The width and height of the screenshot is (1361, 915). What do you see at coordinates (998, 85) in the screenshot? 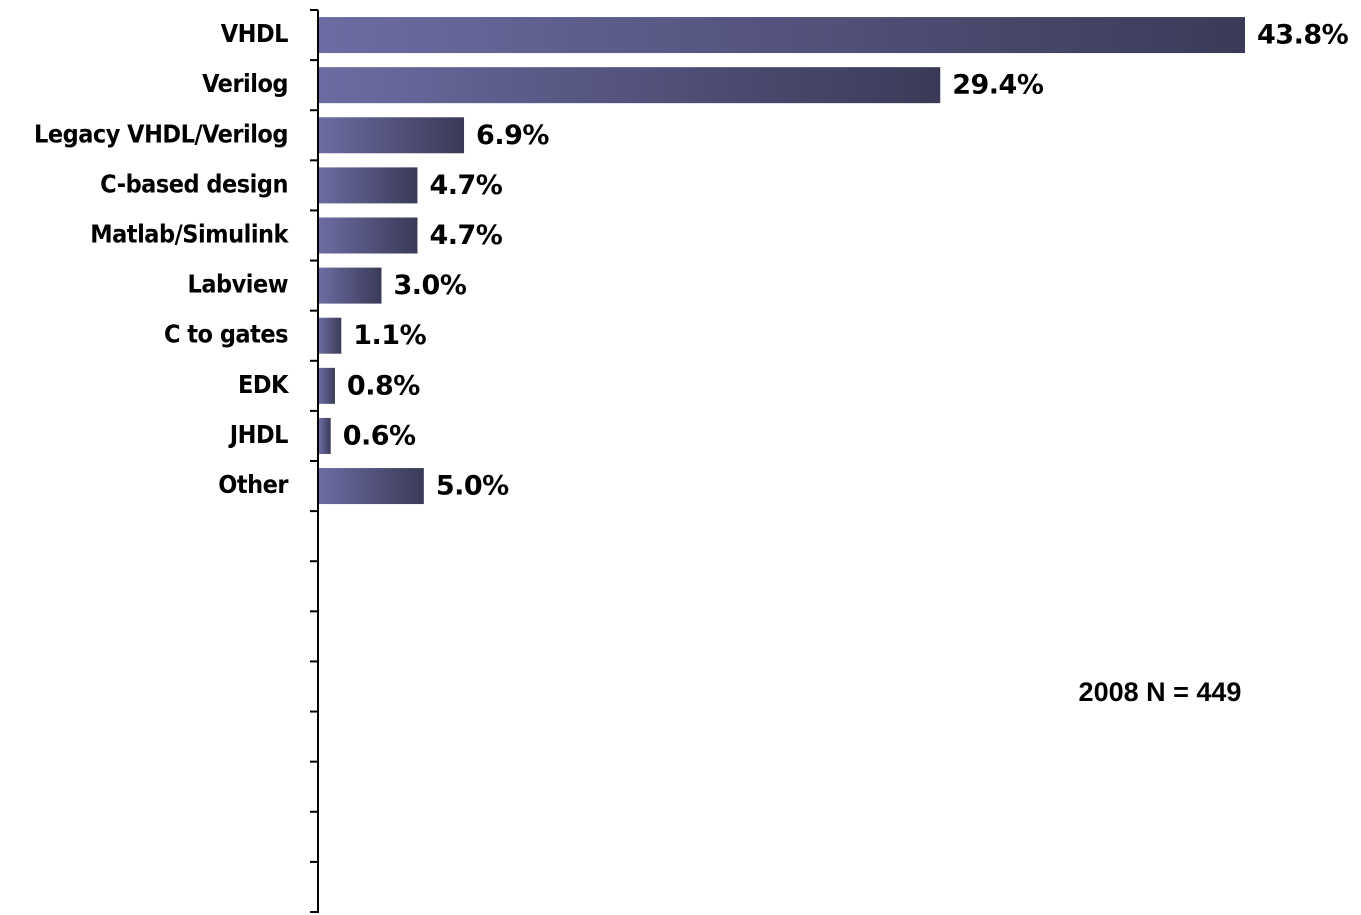
I see `value-label: 29.4%` at bounding box center [998, 85].